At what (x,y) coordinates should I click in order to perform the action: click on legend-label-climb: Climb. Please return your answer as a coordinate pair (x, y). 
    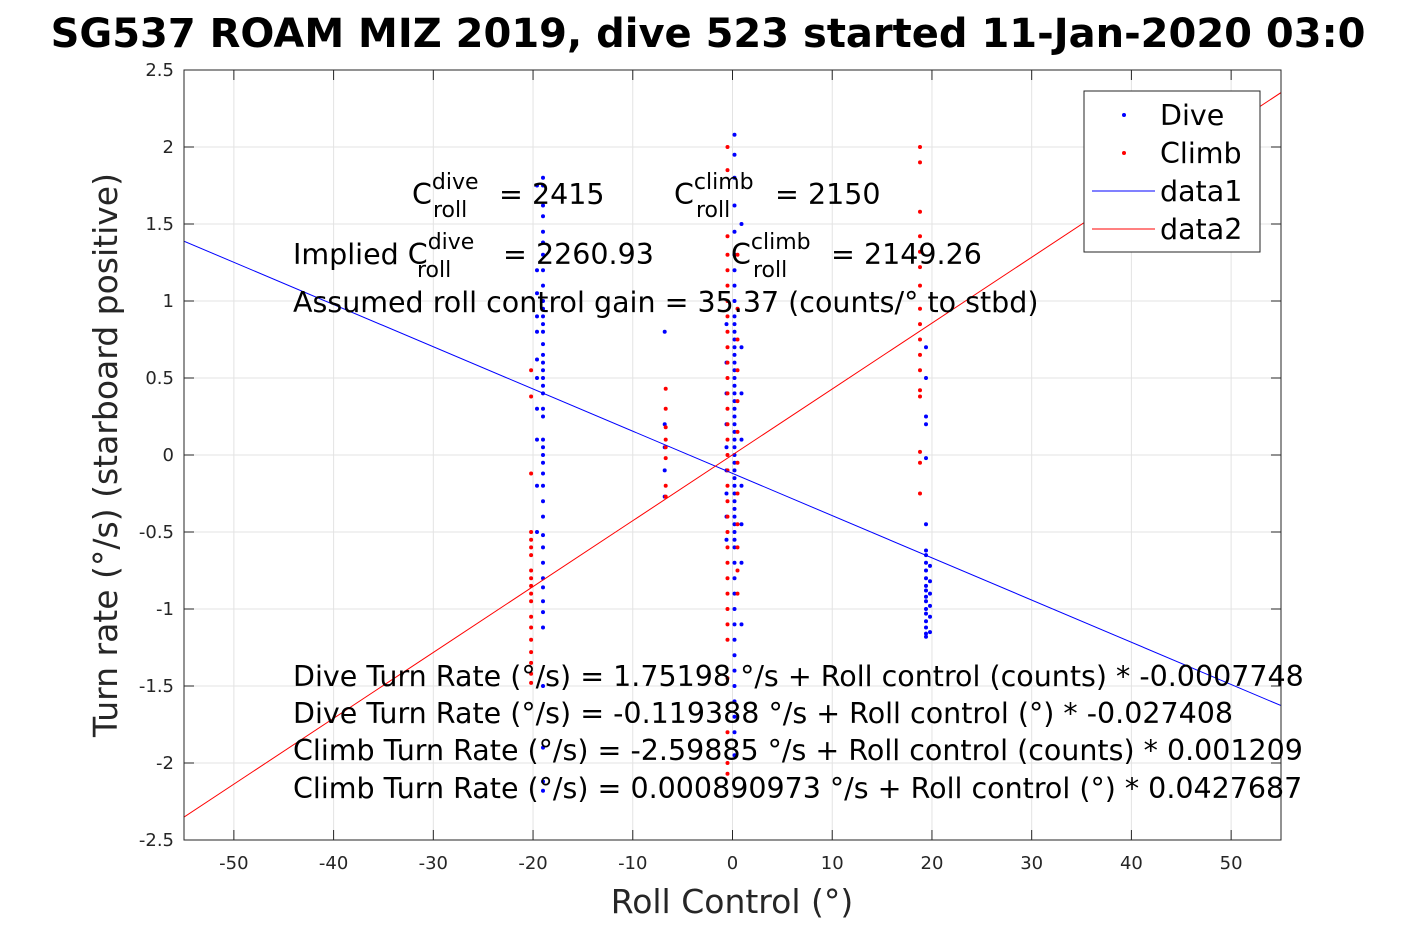
    Looking at the image, I should click on (1201, 153).